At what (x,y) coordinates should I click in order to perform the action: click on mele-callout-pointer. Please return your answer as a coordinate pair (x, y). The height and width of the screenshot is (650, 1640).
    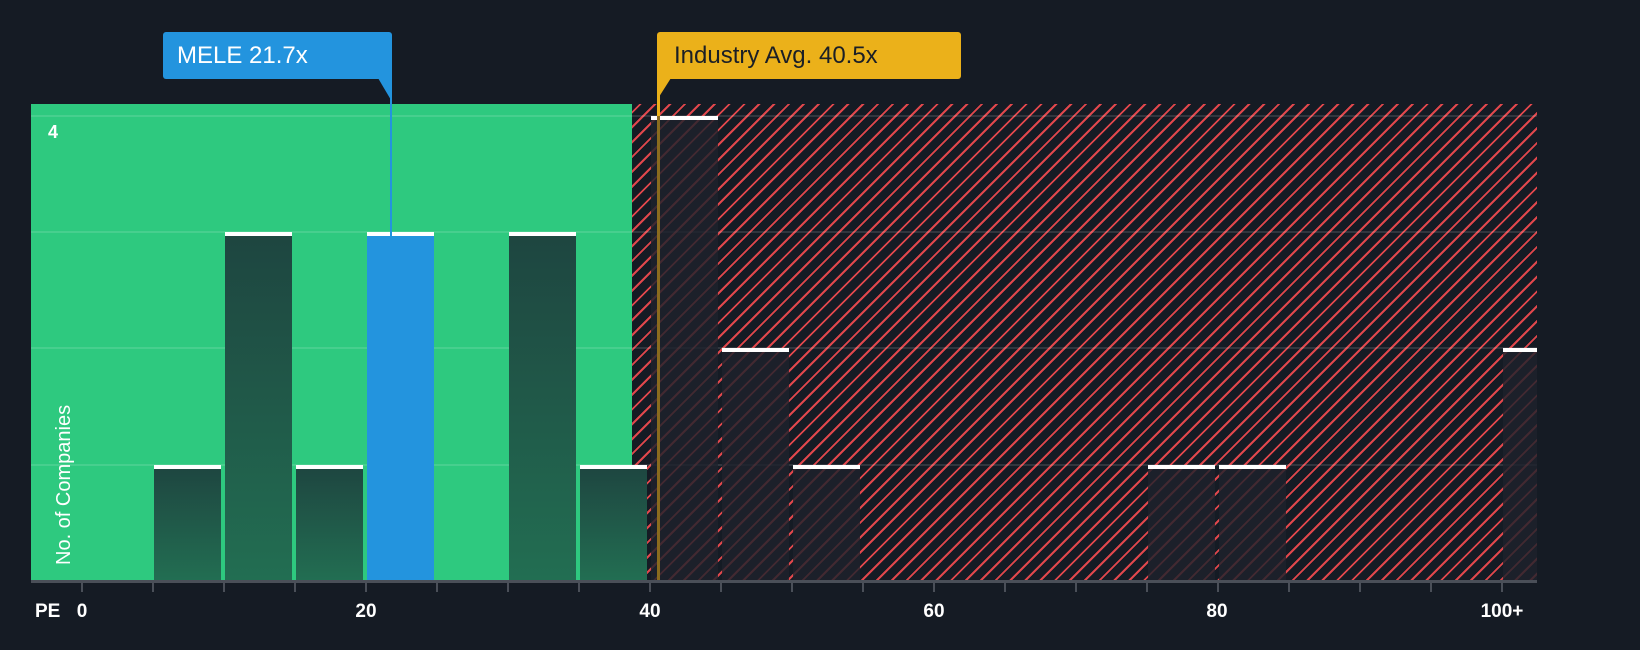
    Looking at the image, I should click on (384, 89).